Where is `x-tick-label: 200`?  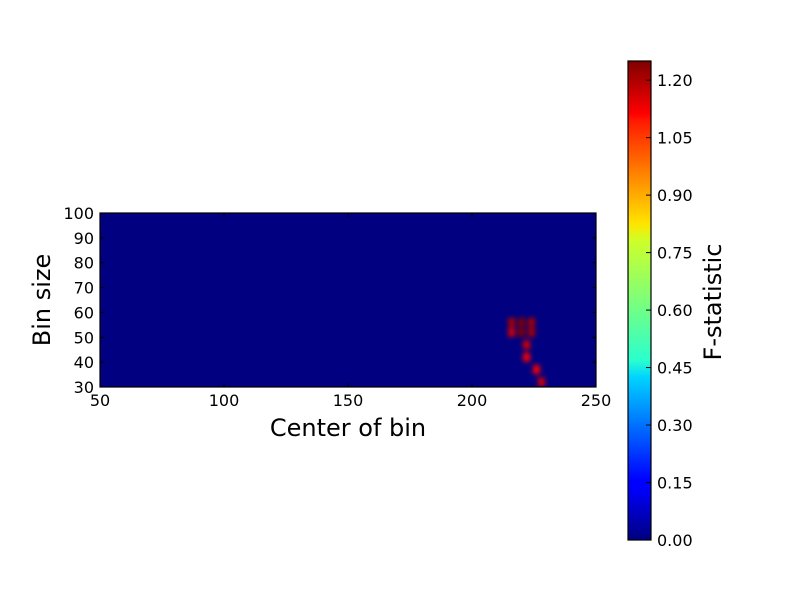
x-tick-label: 200 is located at coordinates (472, 400).